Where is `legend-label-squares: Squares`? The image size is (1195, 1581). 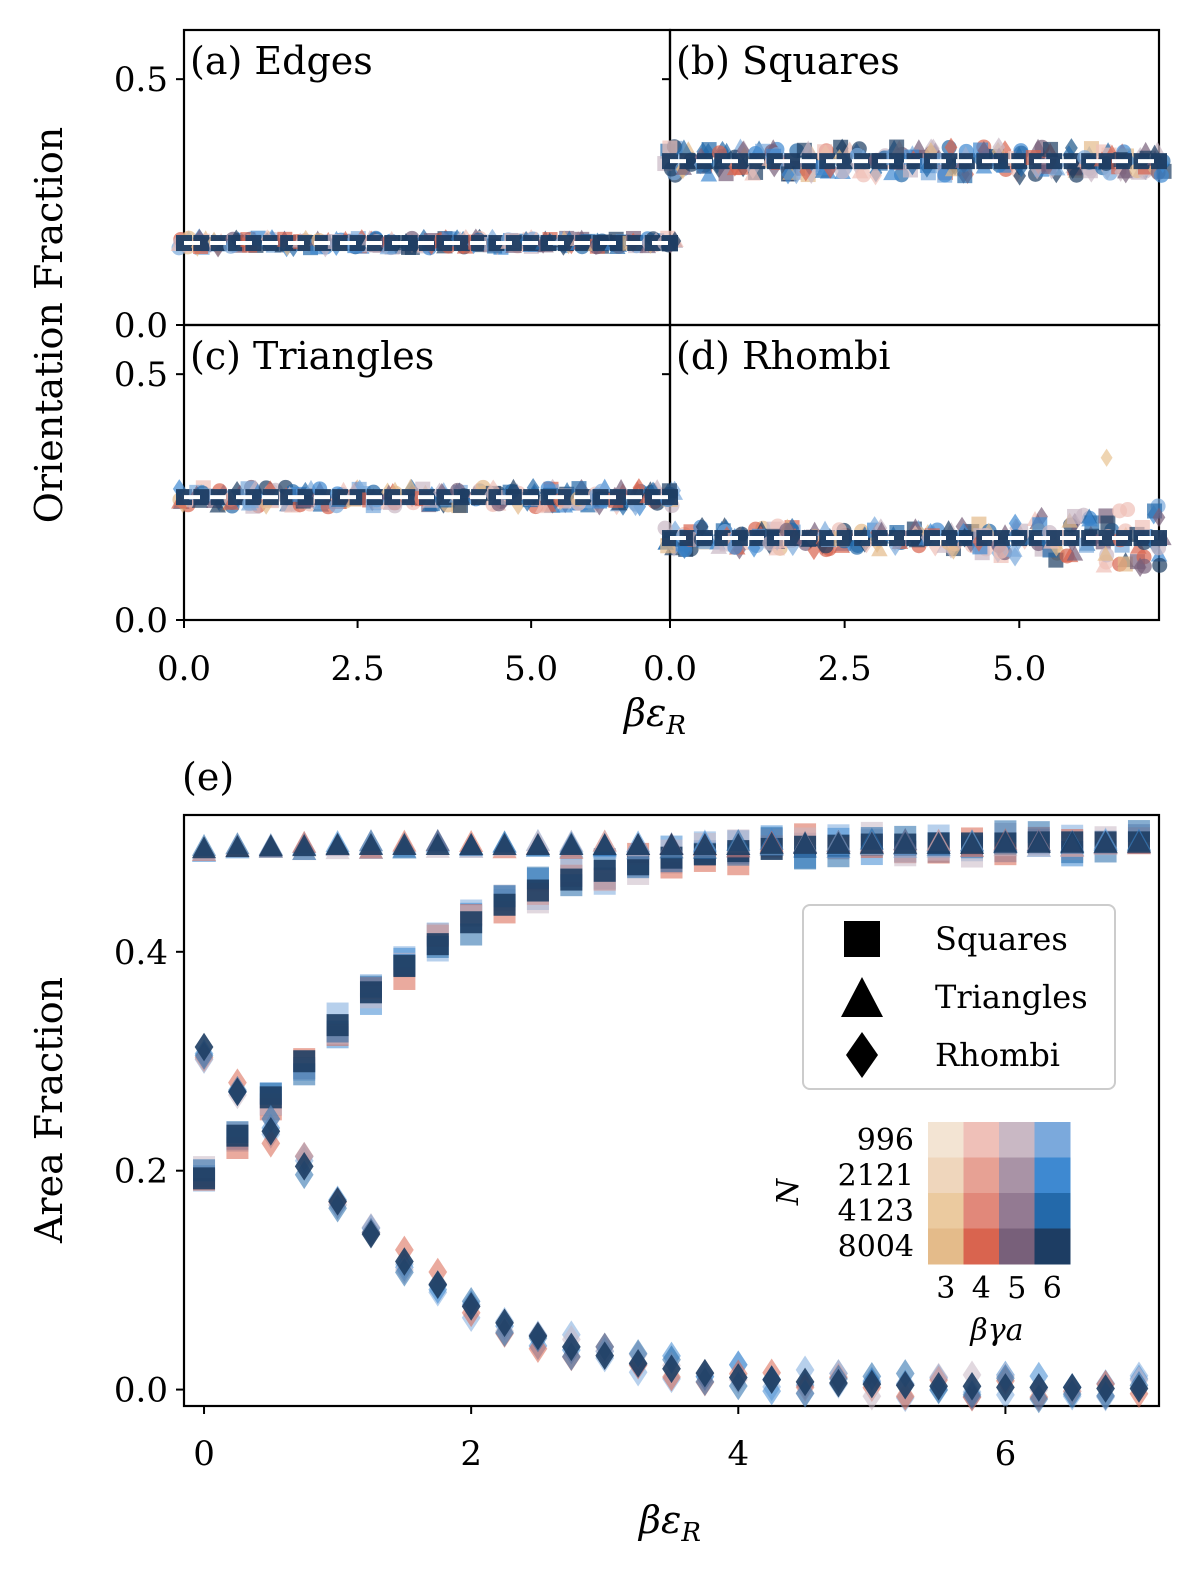 legend-label-squares: Squares is located at coordinates (1001, 939).